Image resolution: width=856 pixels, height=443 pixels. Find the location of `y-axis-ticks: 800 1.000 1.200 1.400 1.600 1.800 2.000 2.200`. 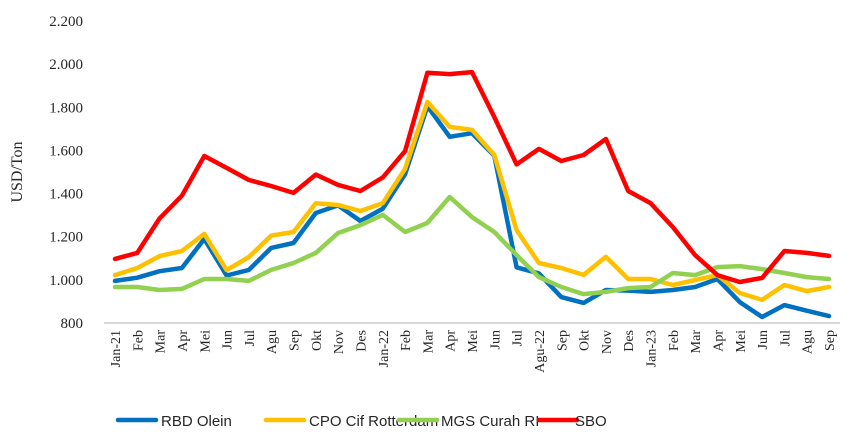

y-axis-ticks: 800 1.000 1.200 1.400 1.600 1.800 2.000 2.200 is located at coordinates (66, 173).